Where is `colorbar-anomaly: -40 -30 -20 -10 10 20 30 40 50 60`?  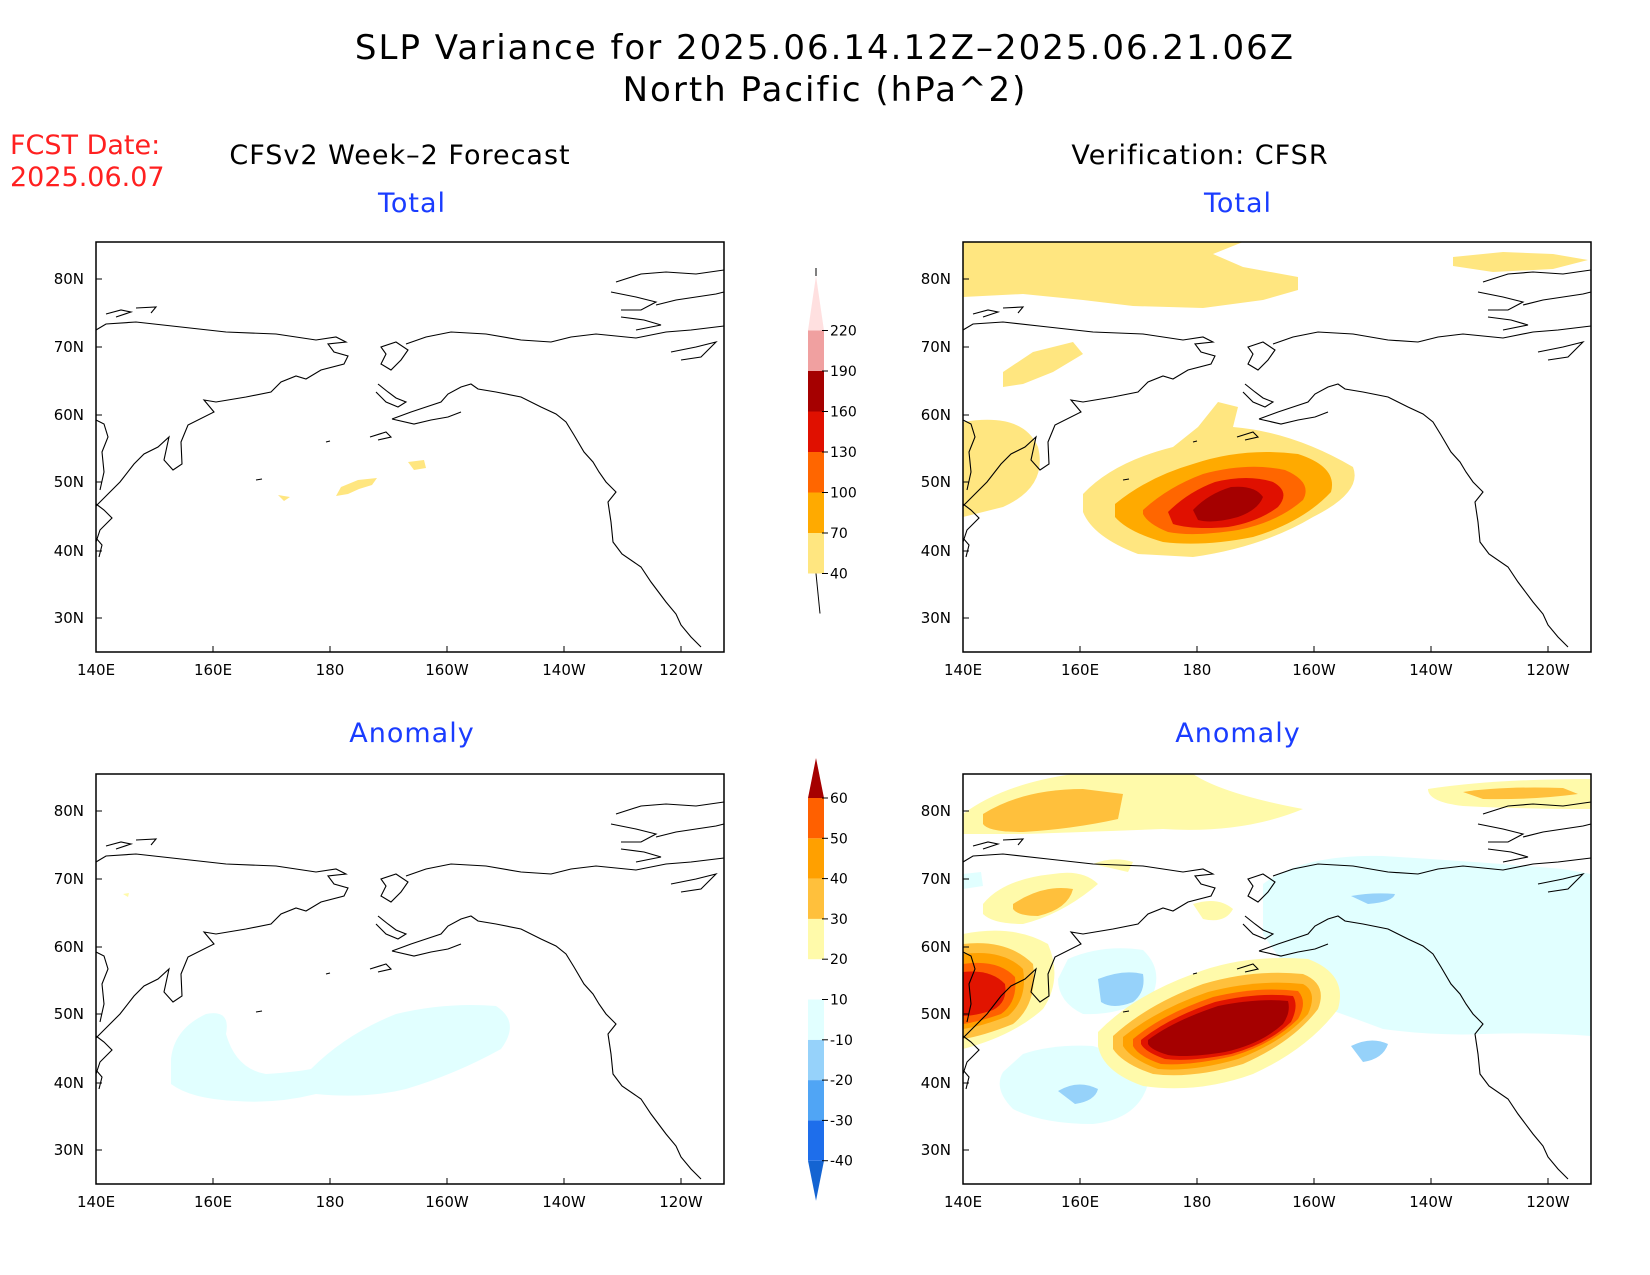
colorbar-anomaly: -40 -30 -20 -10 10 20 30 40 50 60 is located at coordinates (830, 979).